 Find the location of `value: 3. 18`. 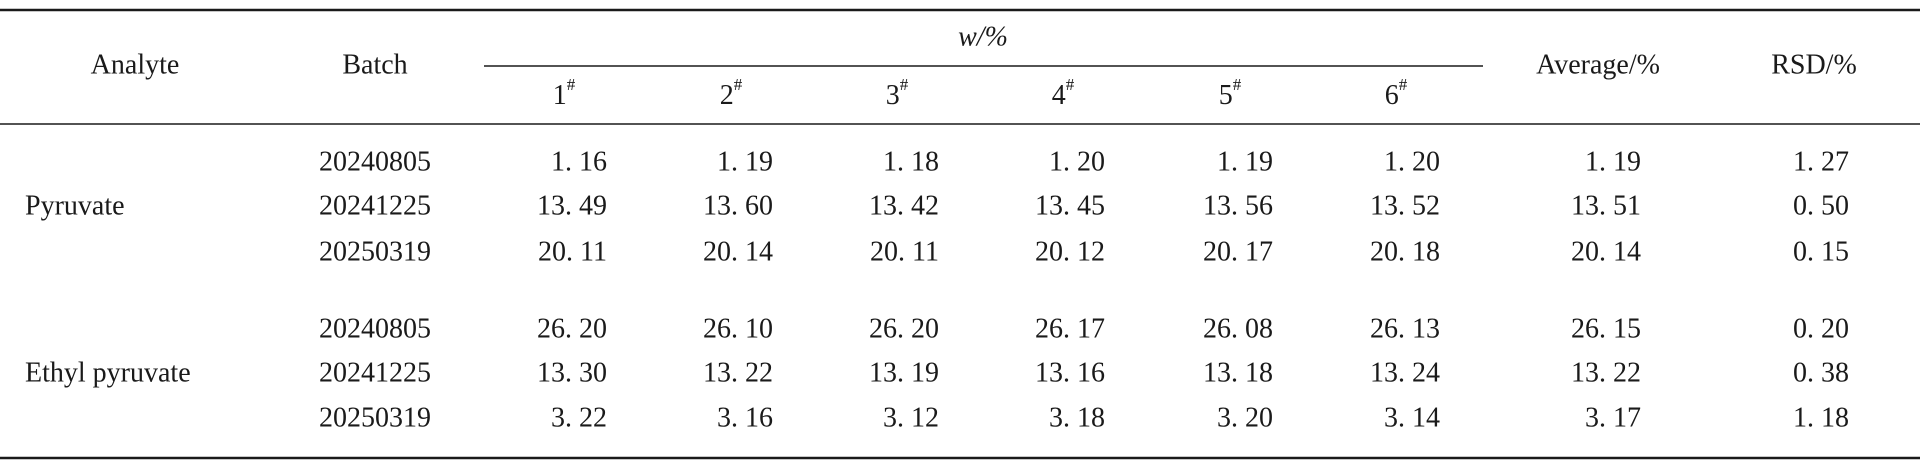

value: 3. 18 is located at coordinates (1077, 417).